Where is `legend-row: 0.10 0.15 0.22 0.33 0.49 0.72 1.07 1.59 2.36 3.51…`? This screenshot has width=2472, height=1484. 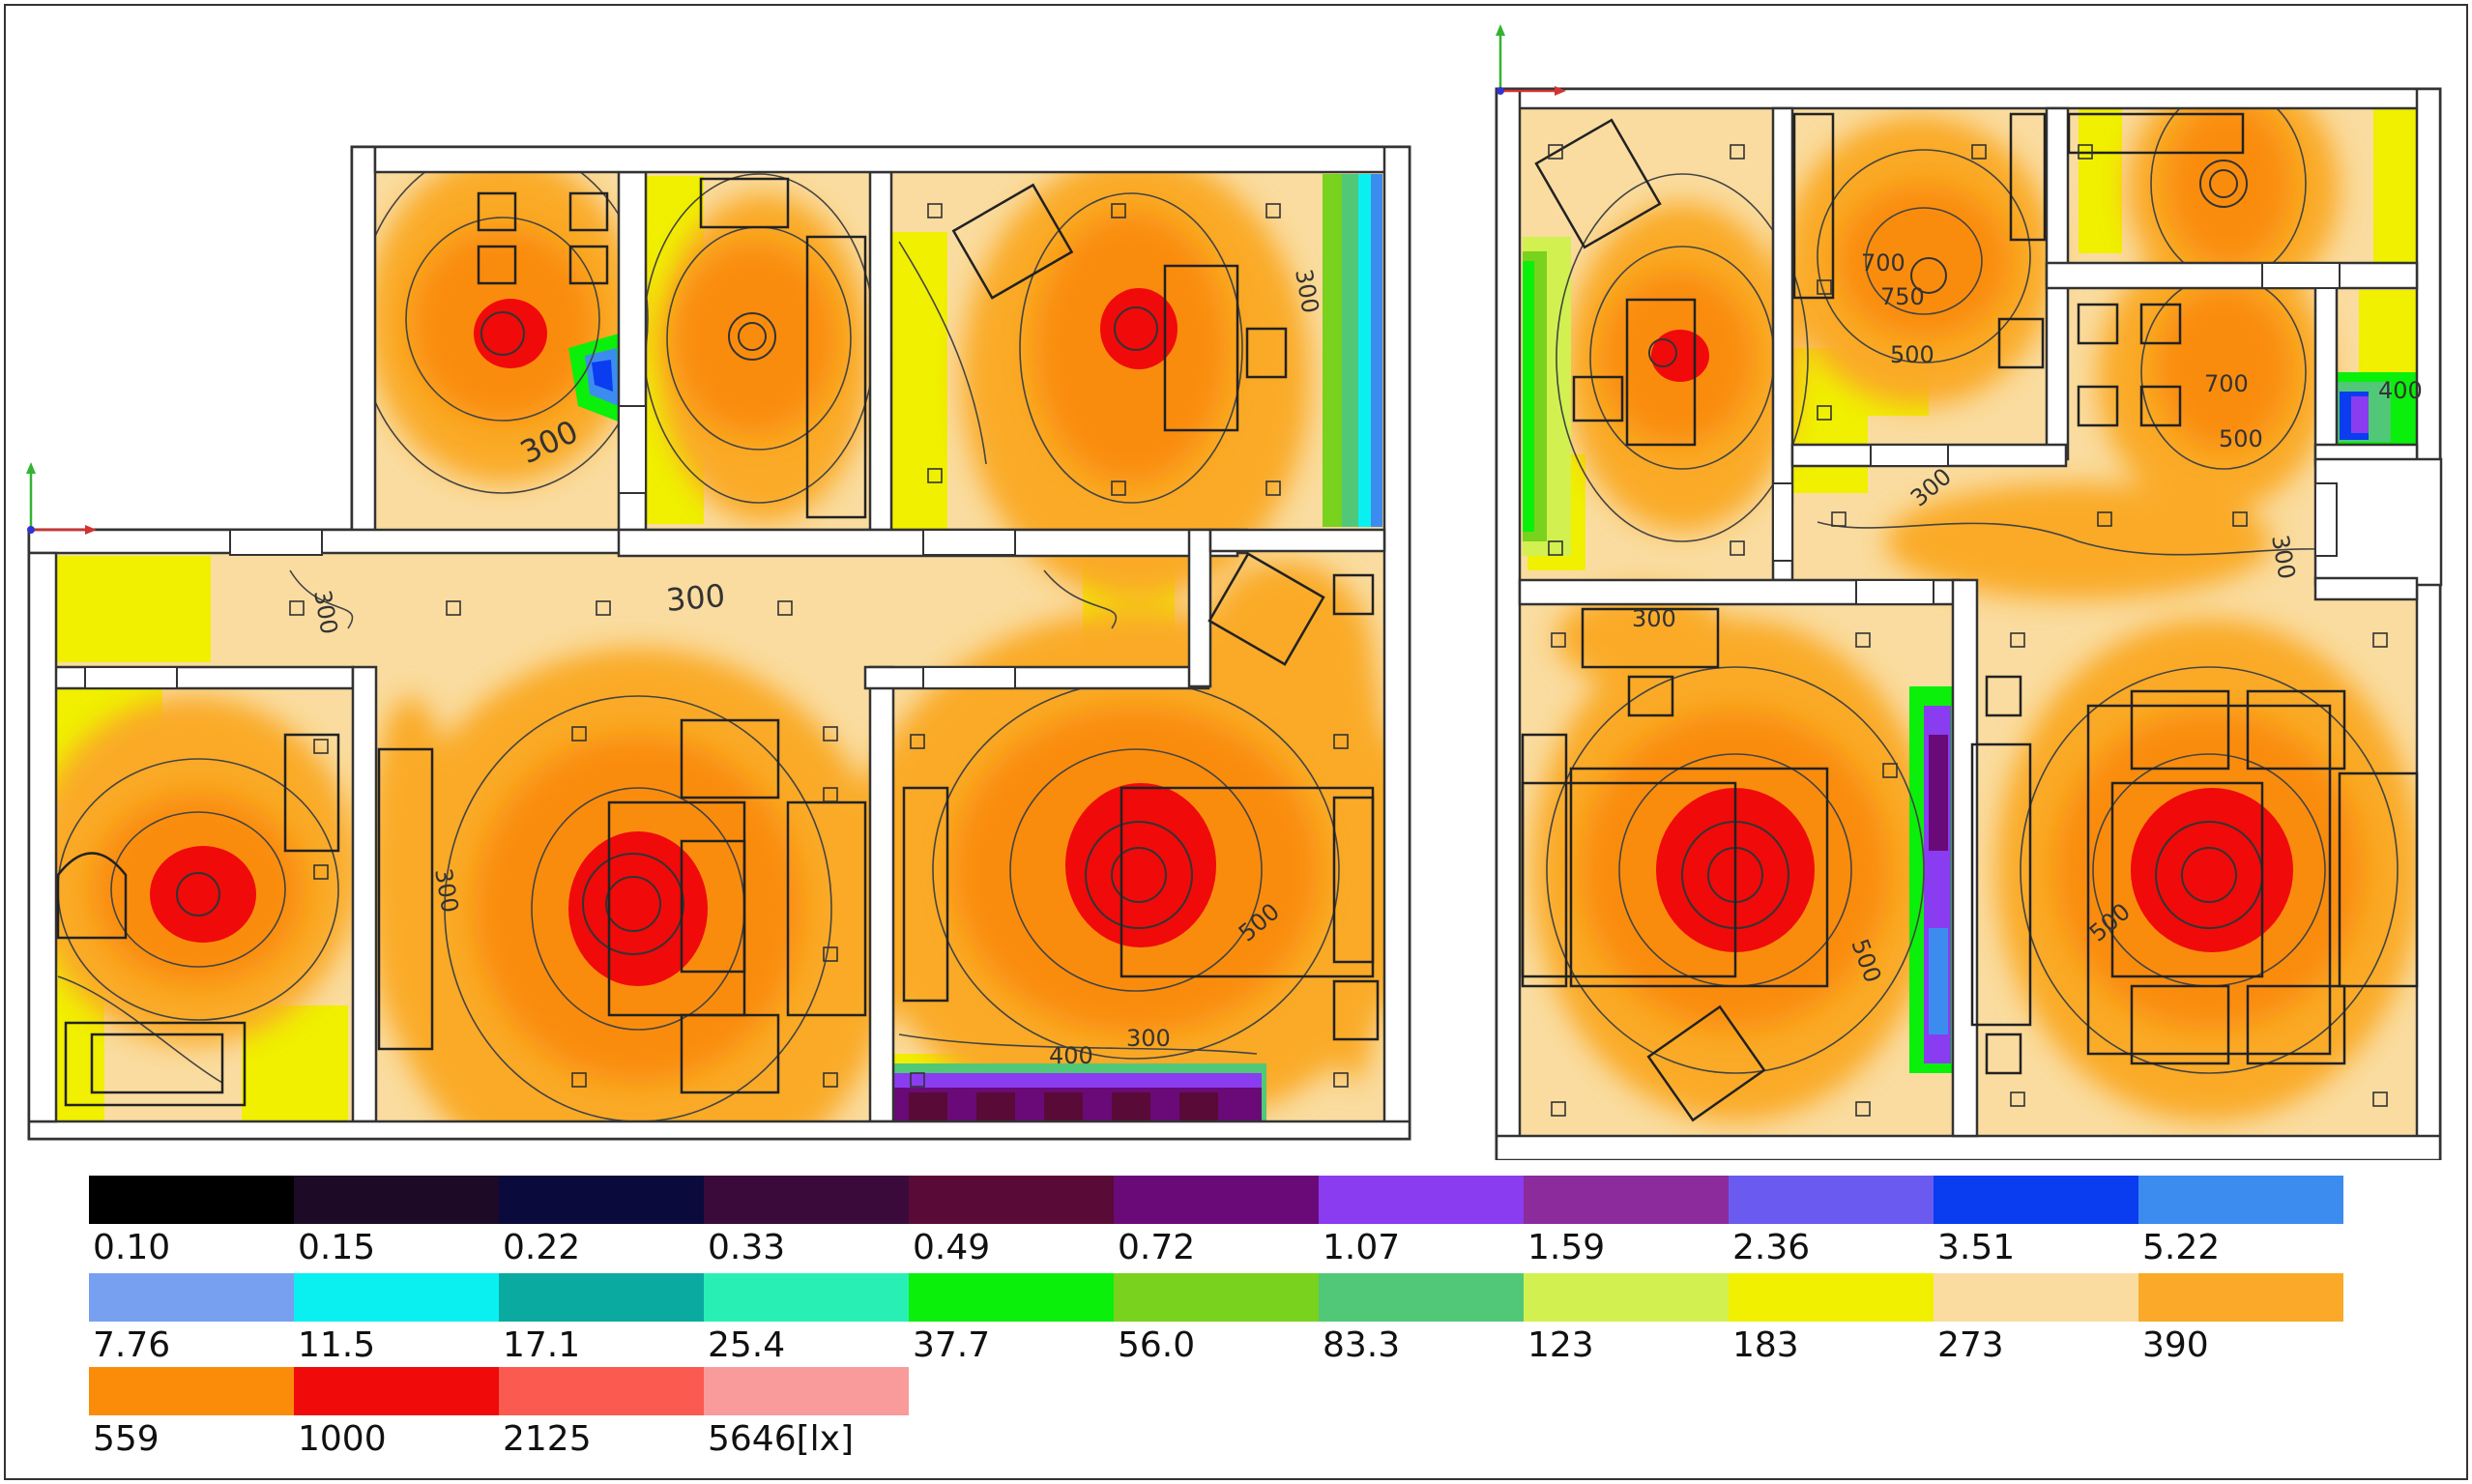
legend-row: 0.10 0.15 0.22 0.33 0.49 0.72 1.07 1.59 2.36 3.51… is located at coordinates (1216, 1221).